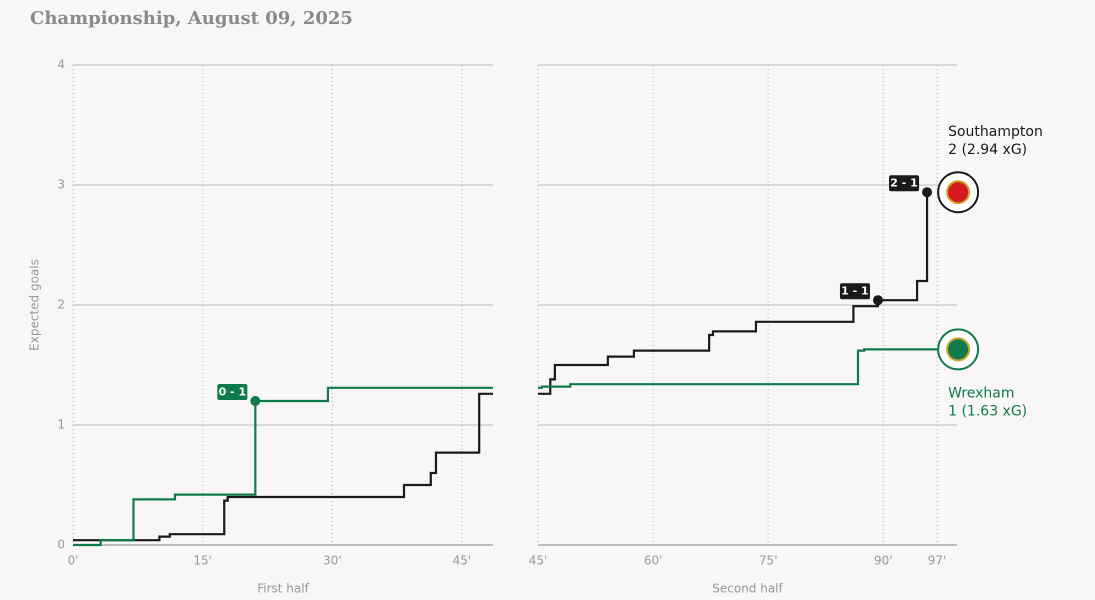 The width and height of the screenshot is (1095, 600). What do you see at coordinates (987, 150) in the screenshot?
I see `team-score: 2 (2.94 xG)` at bounding box center [987, 150].